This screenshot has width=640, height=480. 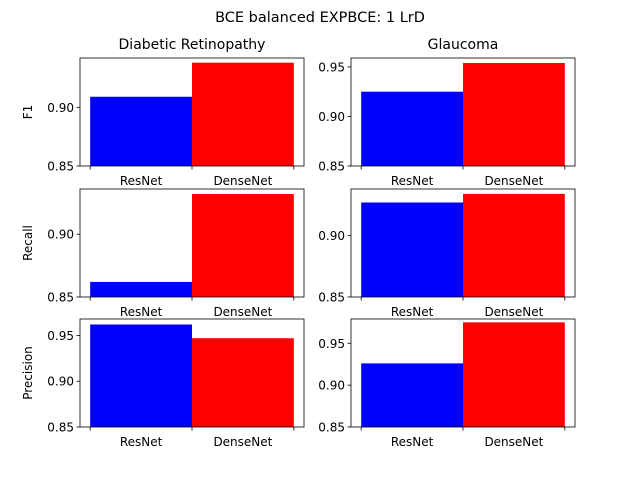 What do you see at coordinates (192, 45) in the screenshot?
I see `subplot-title: Diabetic Retinopathy` at bounding box center [192, 45].